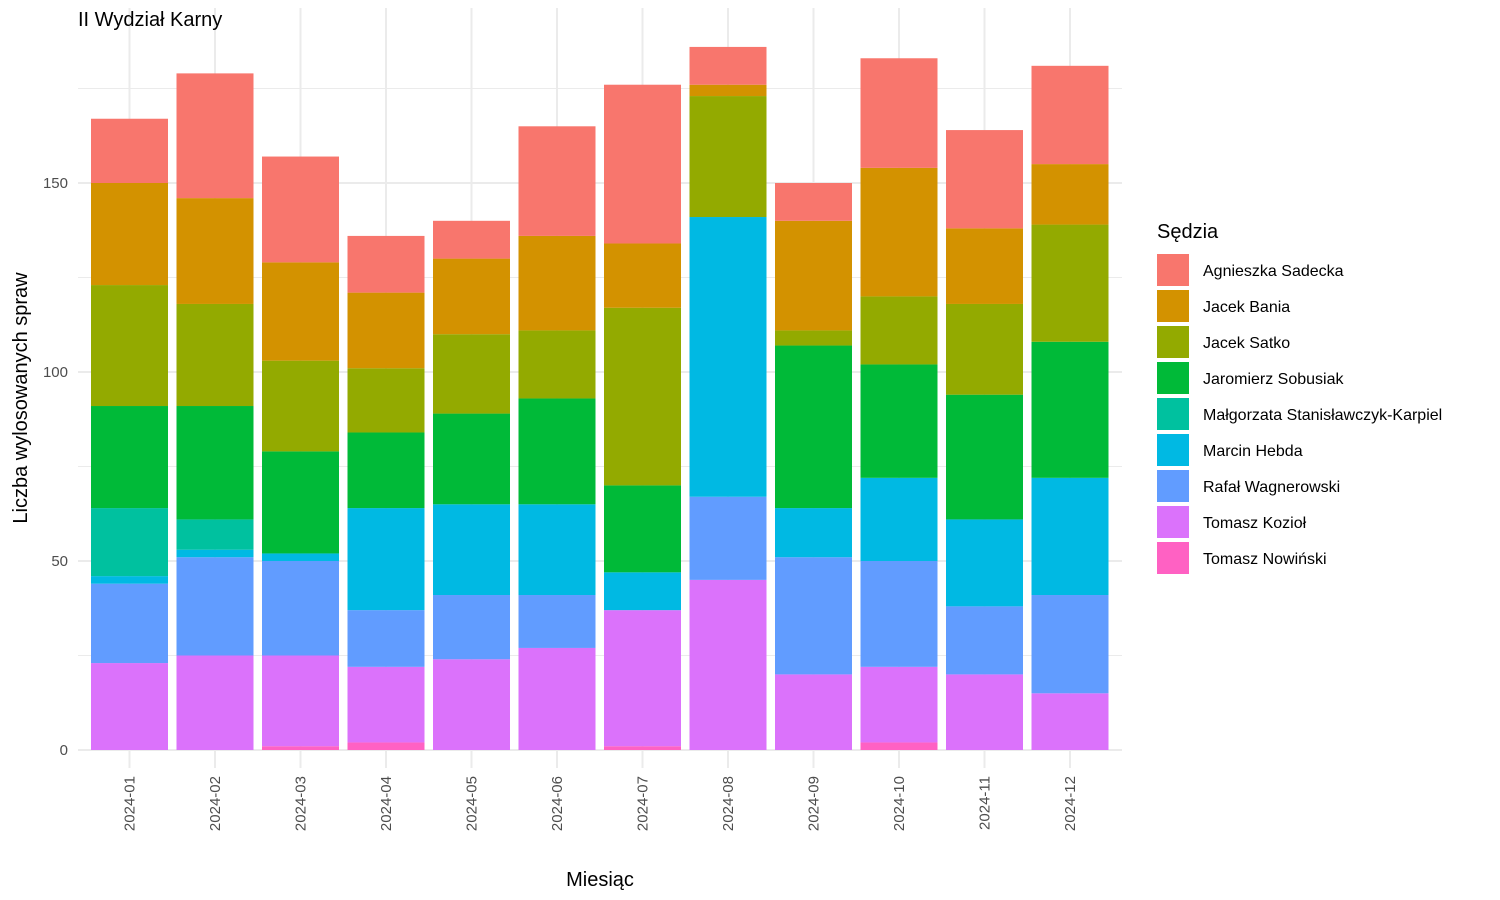  I want to click on y-axis-ticks: 0 50 100 150, so click(55, 467).